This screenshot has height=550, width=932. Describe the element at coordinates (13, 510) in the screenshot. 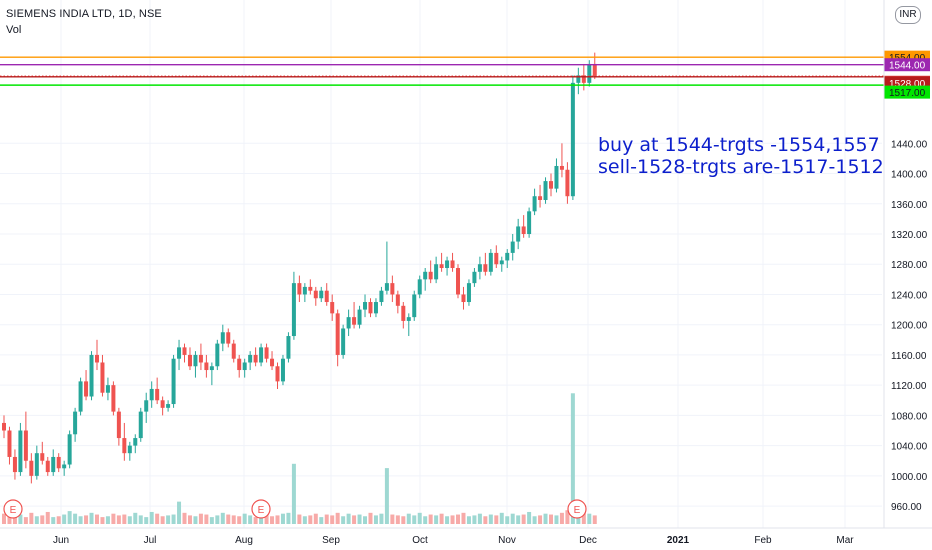

I see `earnings-marker-label: E` at that location.